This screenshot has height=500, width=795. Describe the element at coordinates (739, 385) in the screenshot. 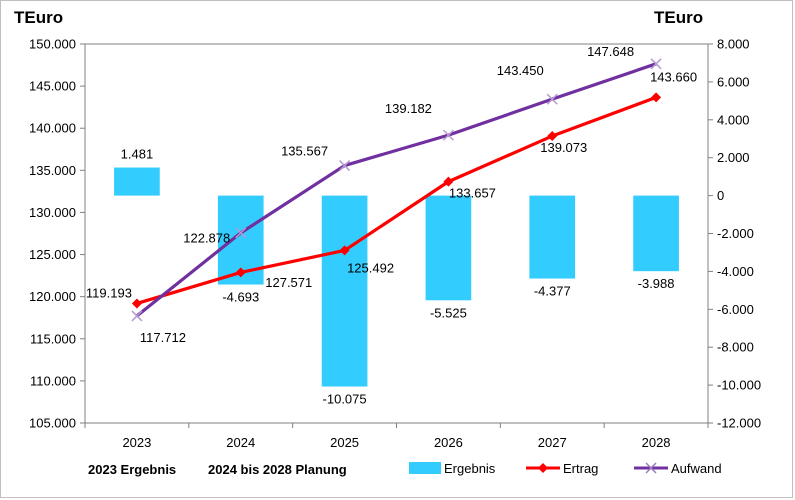

I see `right-tick-label: -10.000` at that location.